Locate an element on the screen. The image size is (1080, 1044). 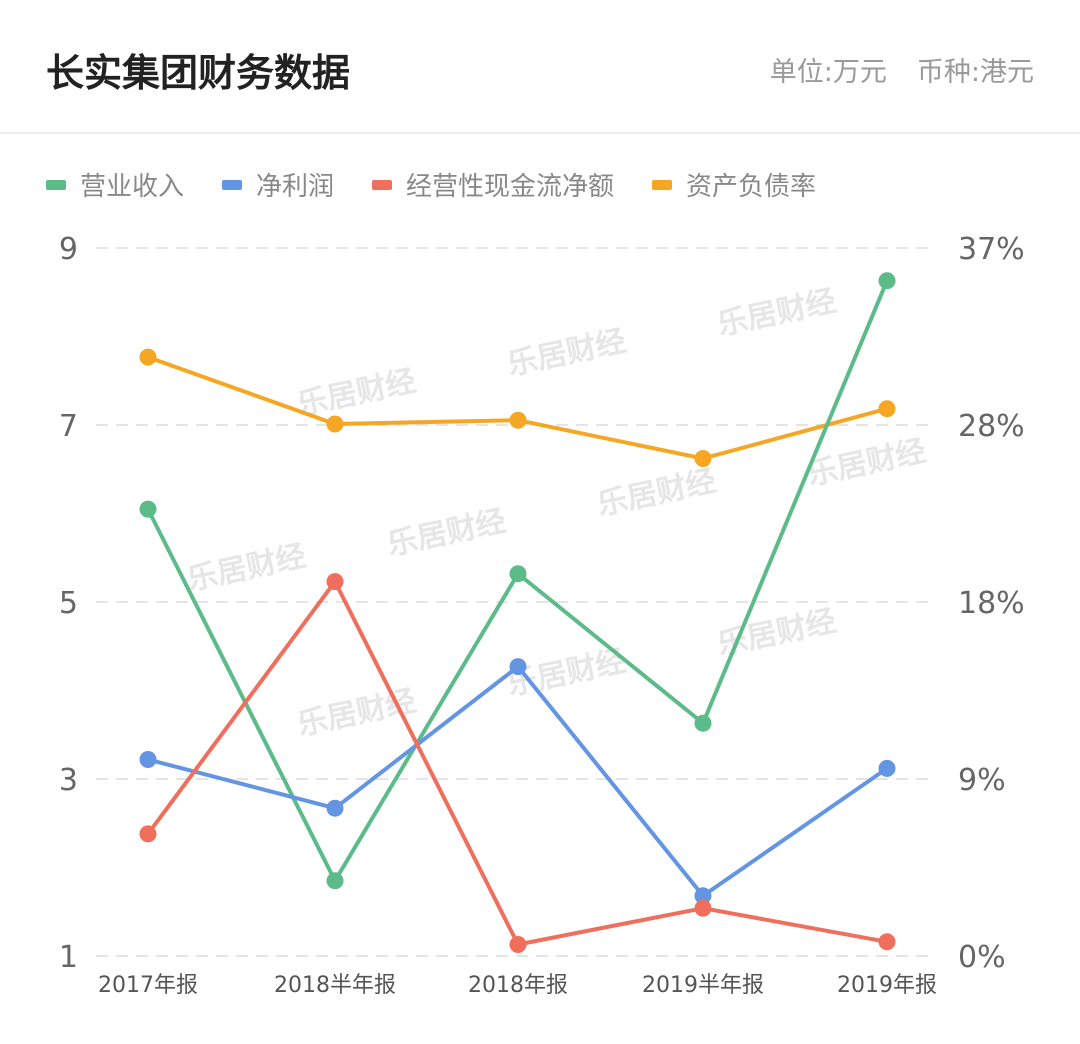
chart-legend: 营业收入 净利润 经营性现金流净额 资产负债率 is located at coordinates (450, 184).